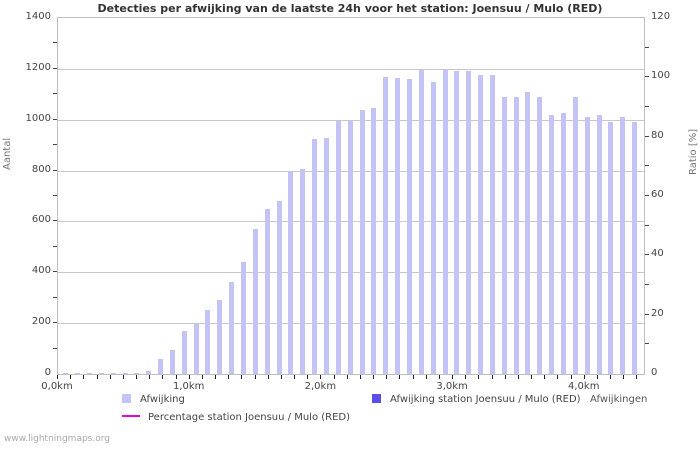 The height and width of the screenshot is (450, 700). What do you see at coordinates (619, 399) in the screenshot?
I see `x-axis-title: Afwijkingen` at bounding box center [619, 399].